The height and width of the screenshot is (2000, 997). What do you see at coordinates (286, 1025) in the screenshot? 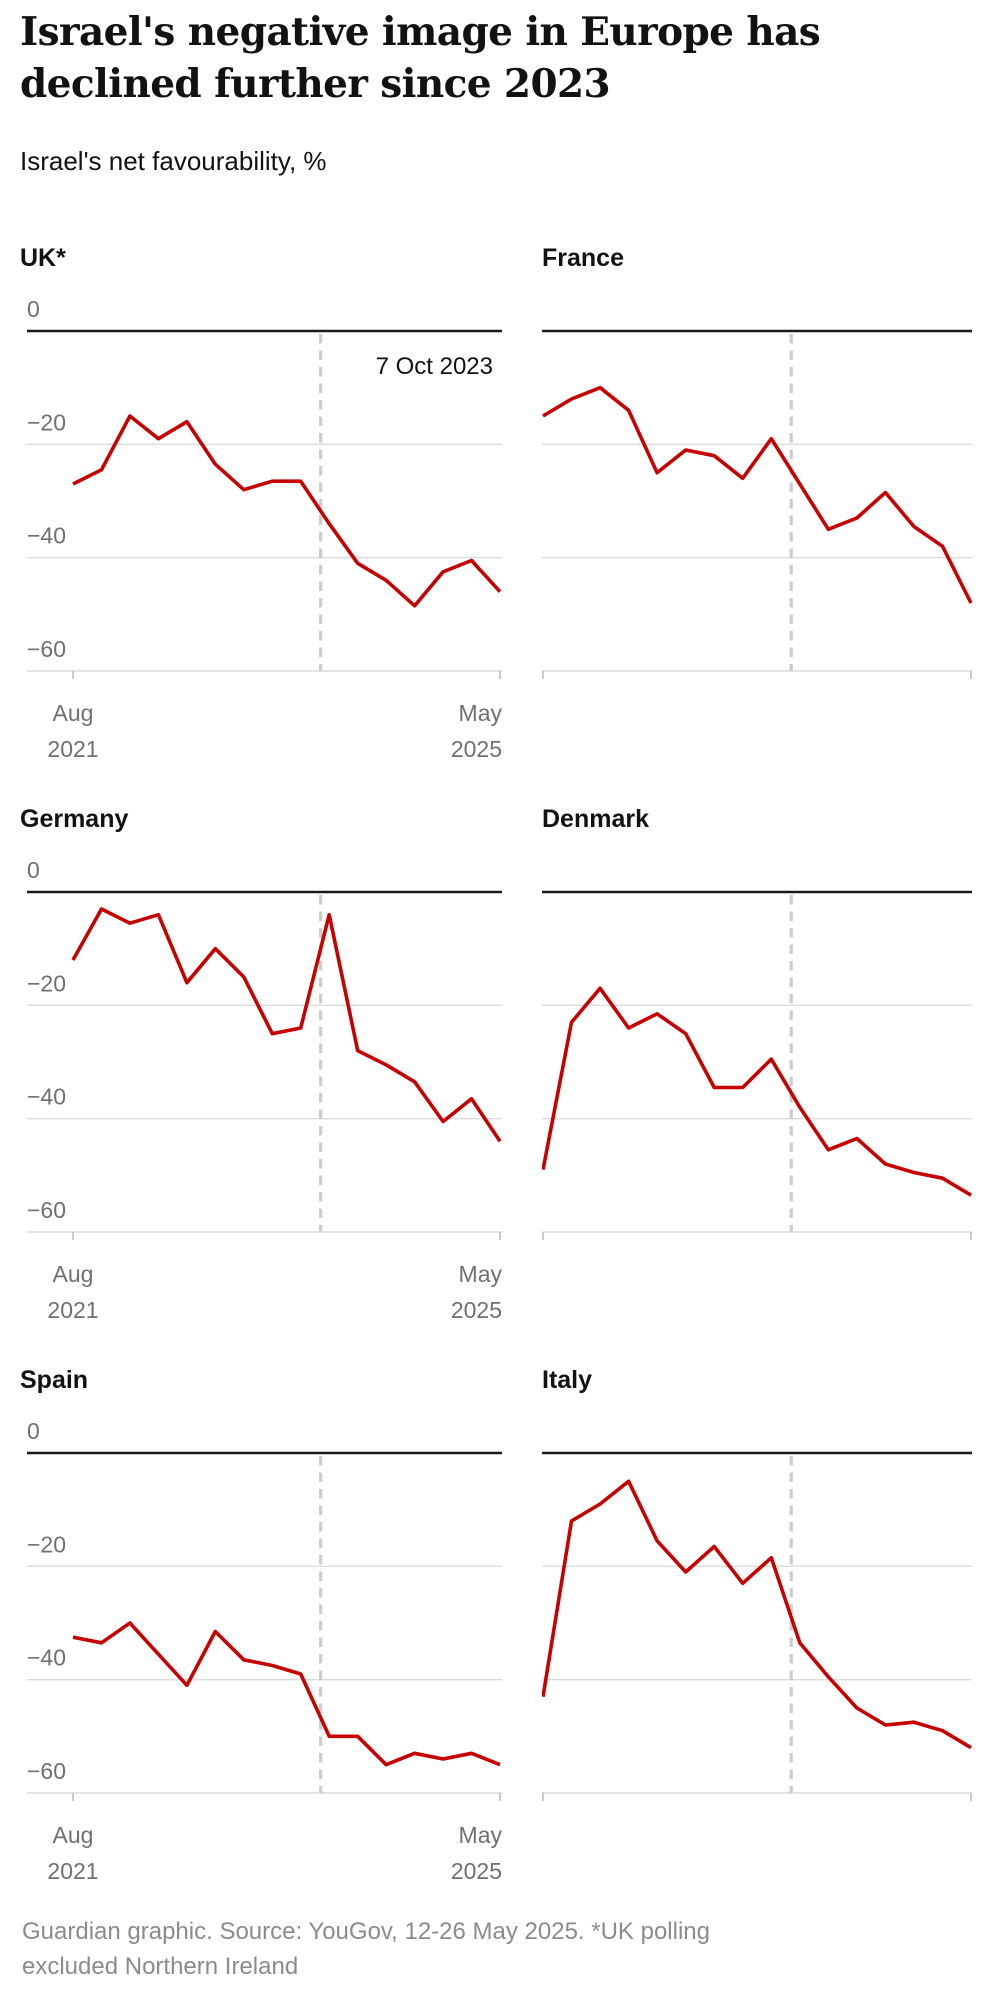
I see `series-line-germany` at bounding box center [286, 1025].